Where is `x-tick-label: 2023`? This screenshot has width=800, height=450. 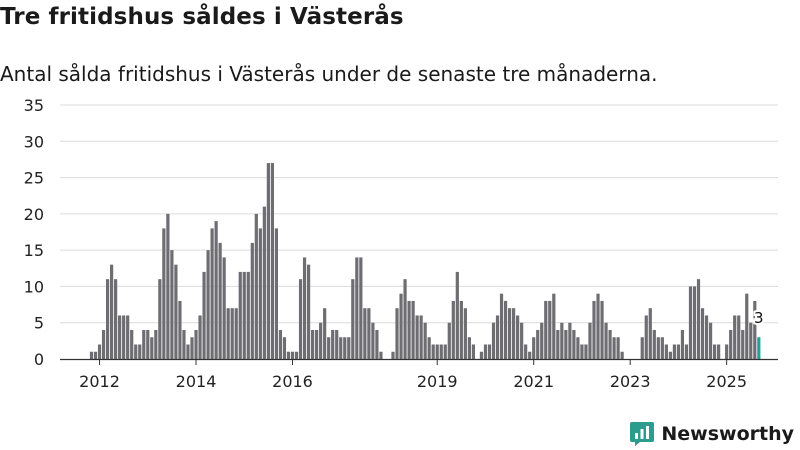
x-tick-label: 2023 is located at coordinates (630, 381).